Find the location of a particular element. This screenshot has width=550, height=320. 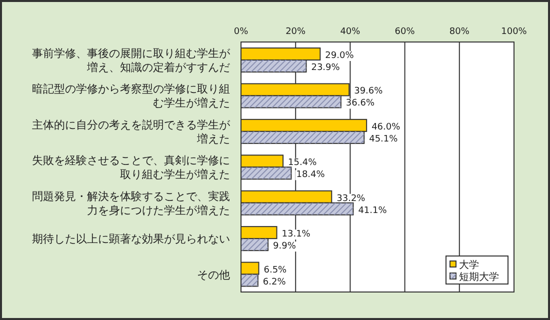

data-label: 46.0% is located at coordinates (386, 127).